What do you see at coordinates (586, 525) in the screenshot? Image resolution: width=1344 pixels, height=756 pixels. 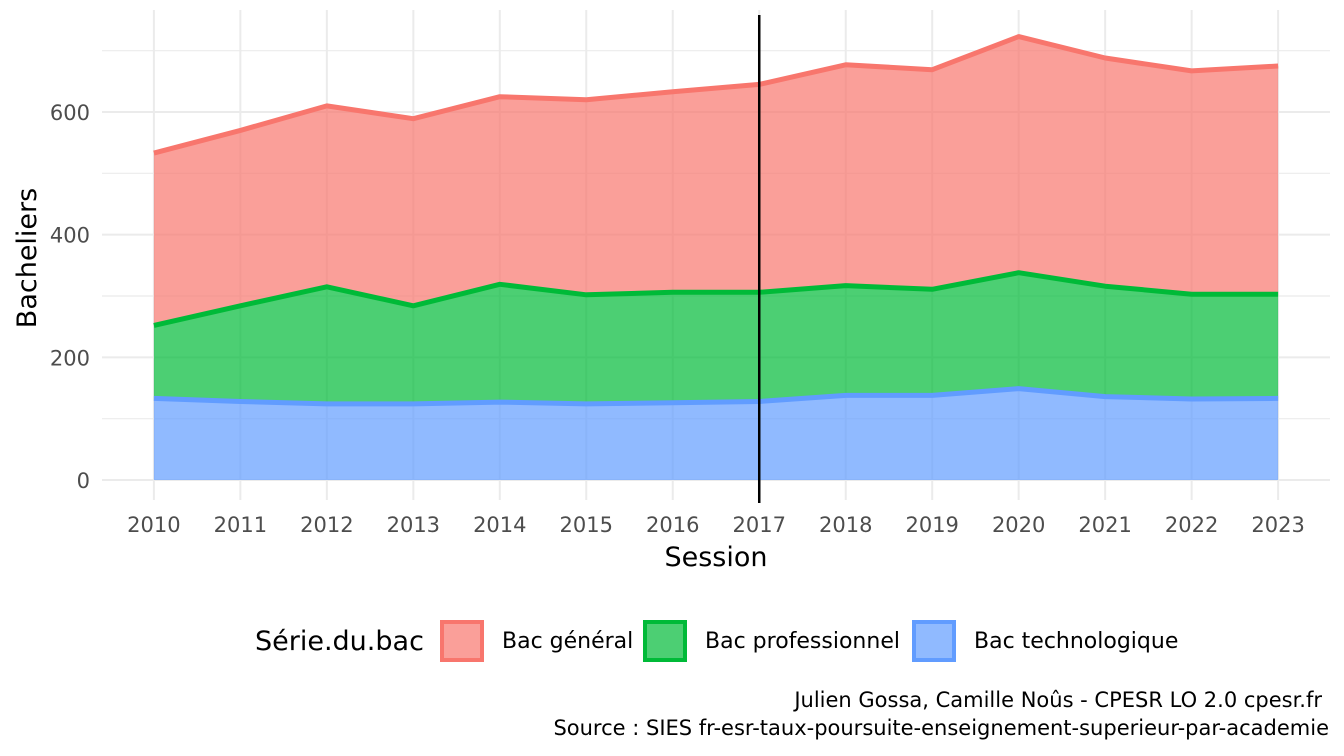 I see `x-tick-label: 2015` at bounding box center [586, 525].